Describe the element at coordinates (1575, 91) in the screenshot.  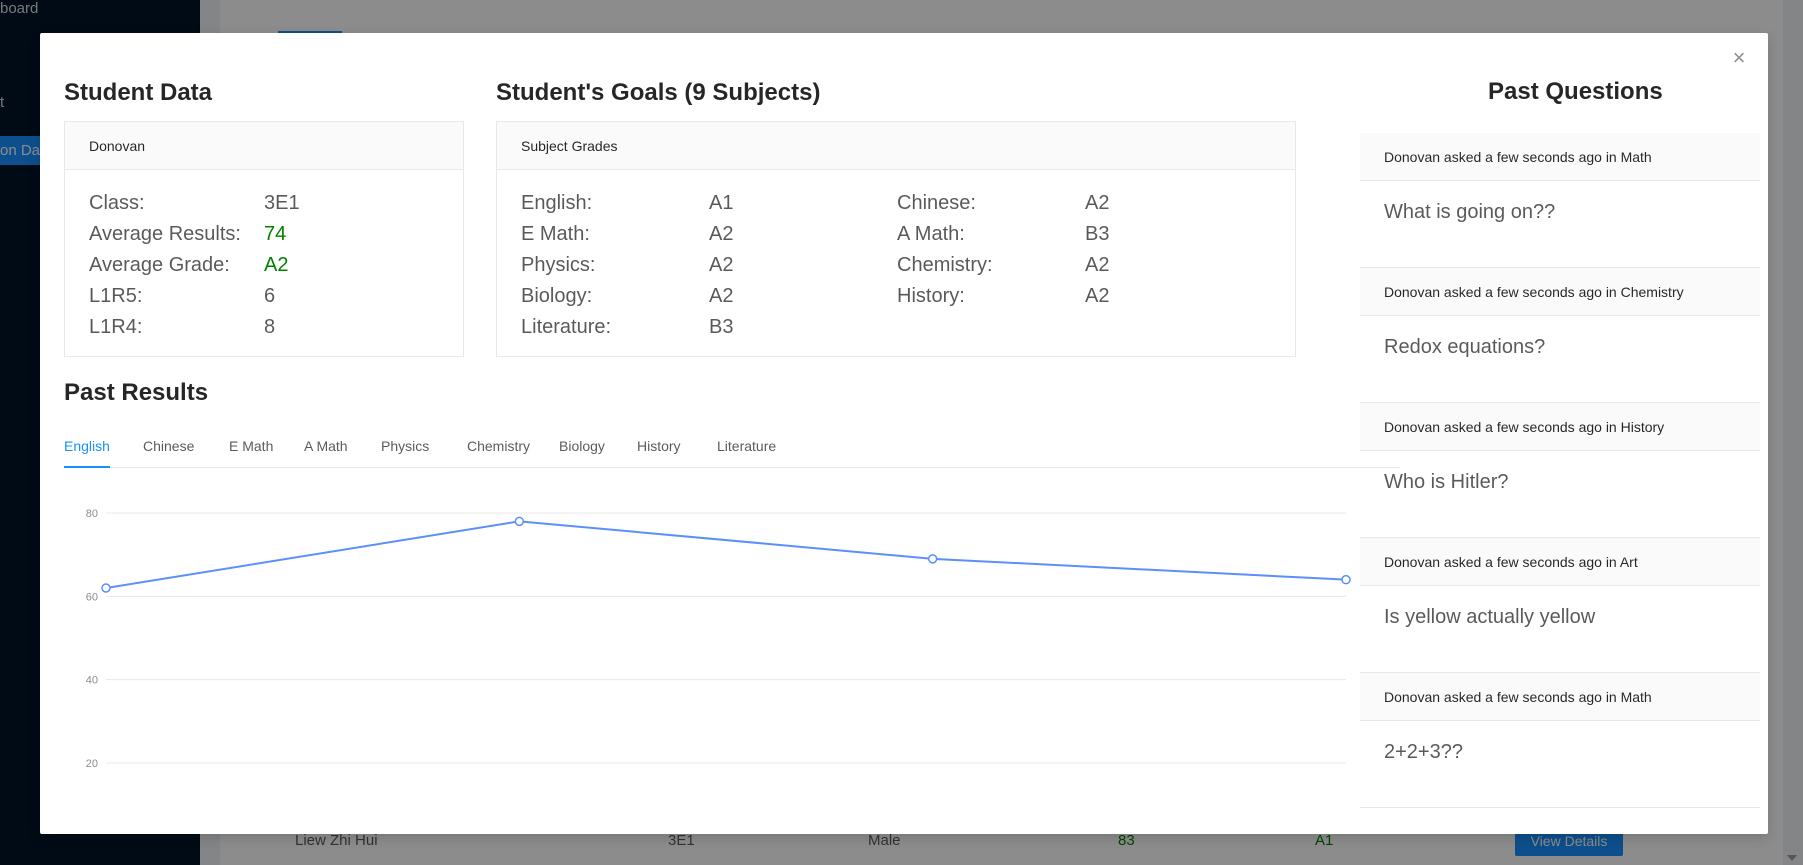
I see `past-questions-title: Past Questions` at that location.